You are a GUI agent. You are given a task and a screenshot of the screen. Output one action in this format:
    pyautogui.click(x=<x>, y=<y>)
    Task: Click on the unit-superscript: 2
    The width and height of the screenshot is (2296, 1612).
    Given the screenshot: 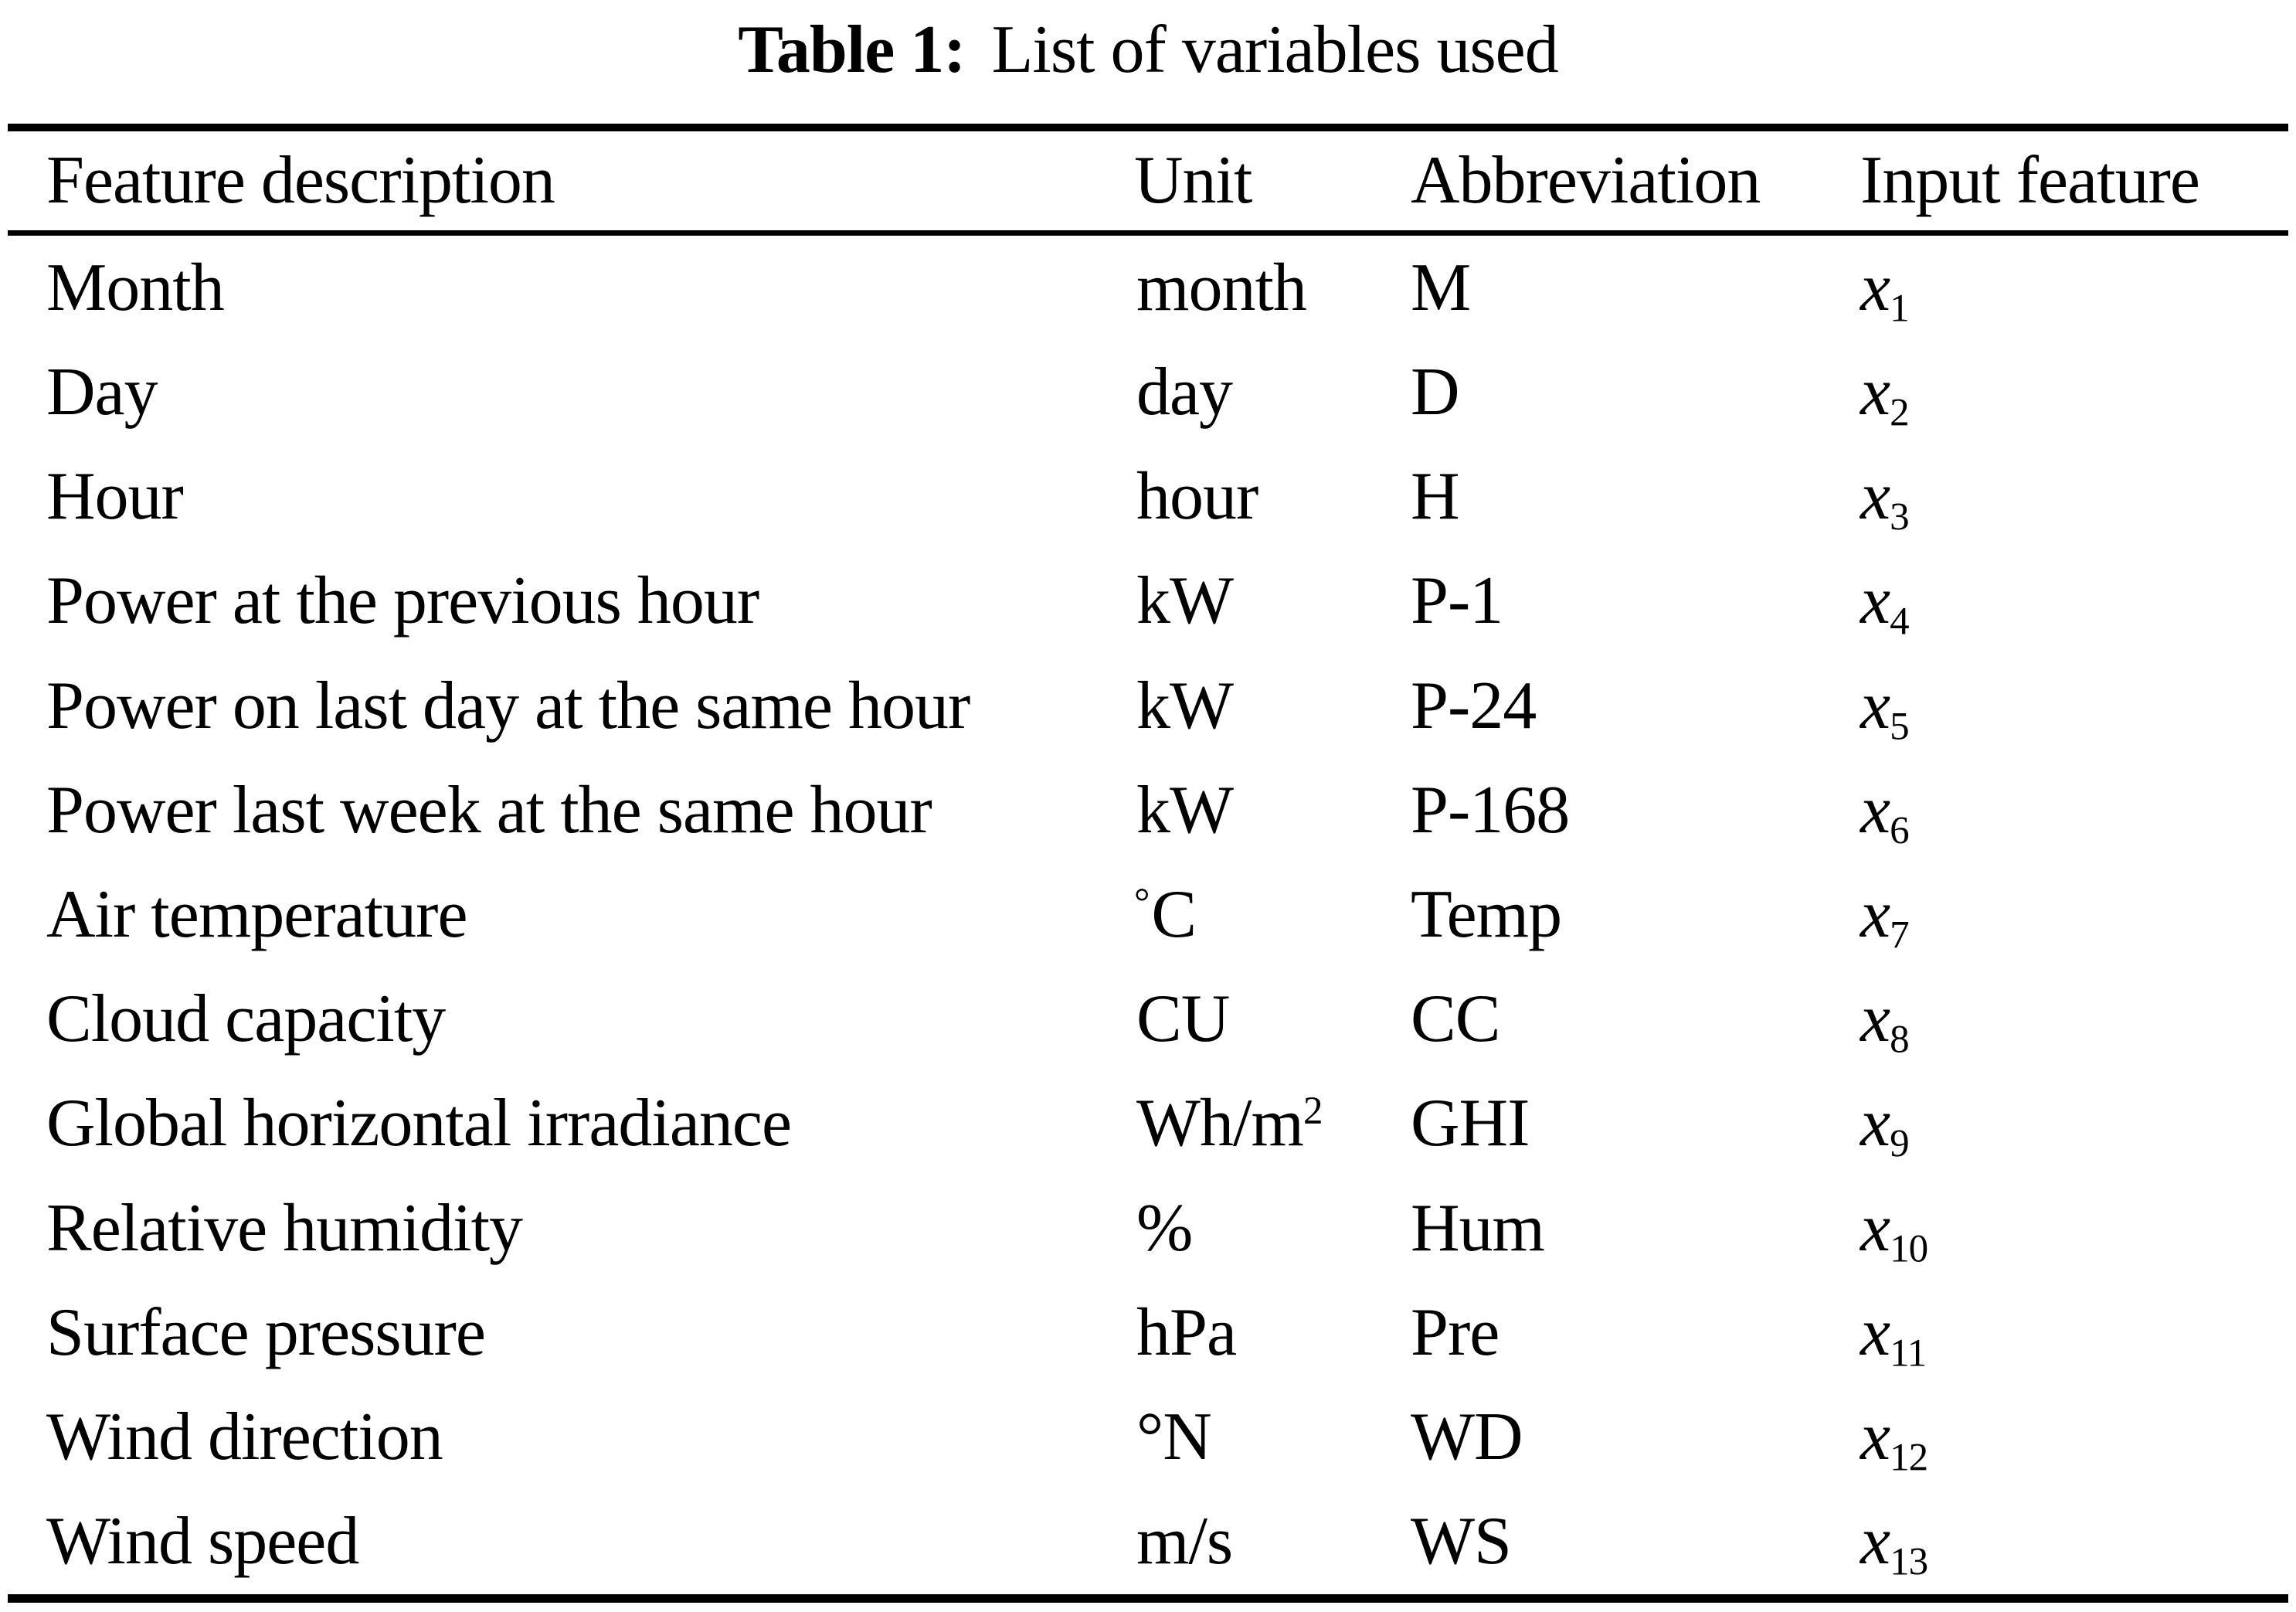 What is the action you would take?
    pyautogui.click(x=1313, y=1112)
    